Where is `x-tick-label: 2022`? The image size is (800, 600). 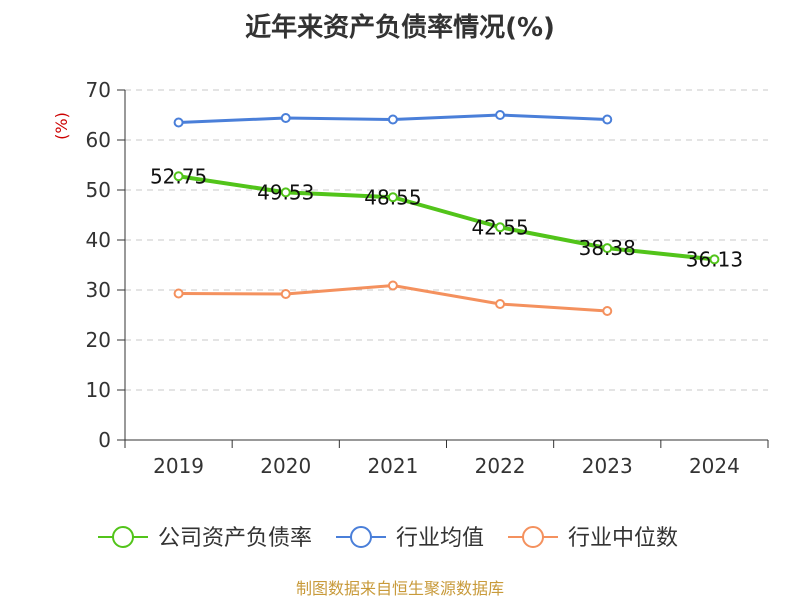 x-tick-label: 2022 is located at coordinates (500, 466).